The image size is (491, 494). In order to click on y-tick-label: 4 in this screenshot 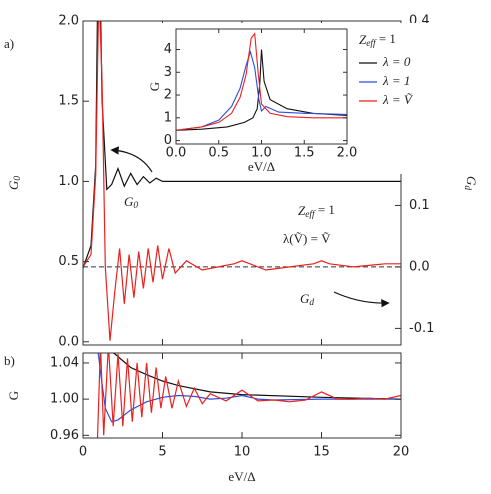, I will do `click(168, 49)`.